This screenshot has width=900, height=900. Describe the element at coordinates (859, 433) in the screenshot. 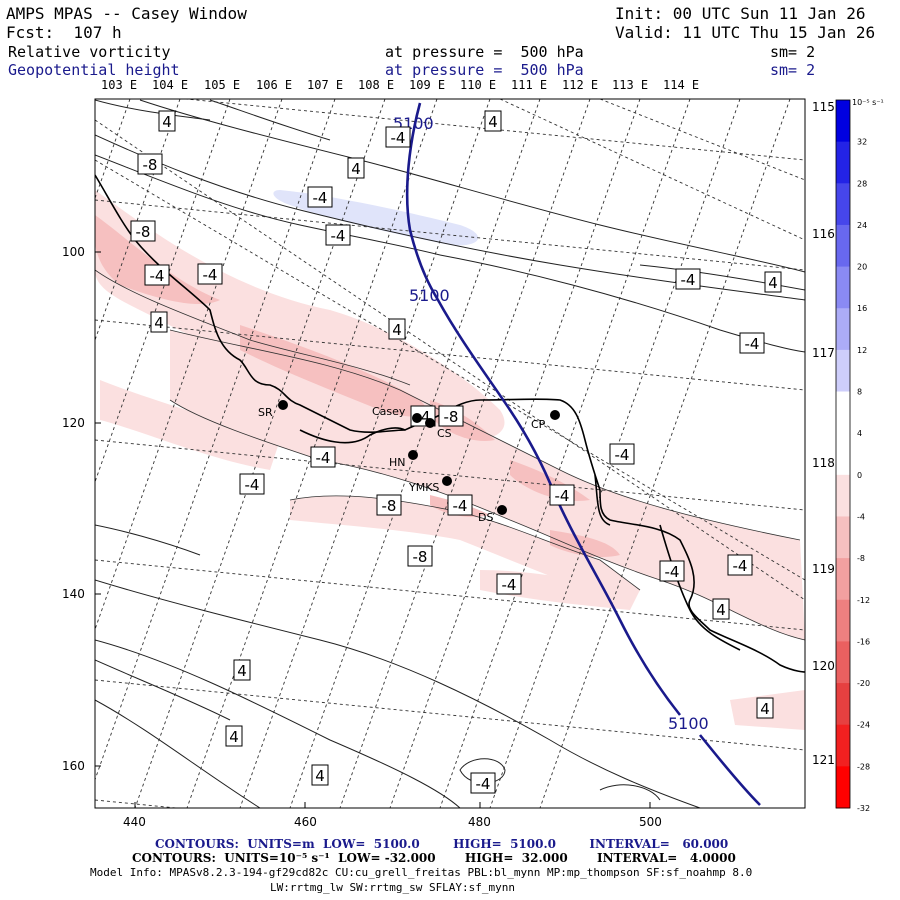

I see `colorbar-label: 4` at that location.